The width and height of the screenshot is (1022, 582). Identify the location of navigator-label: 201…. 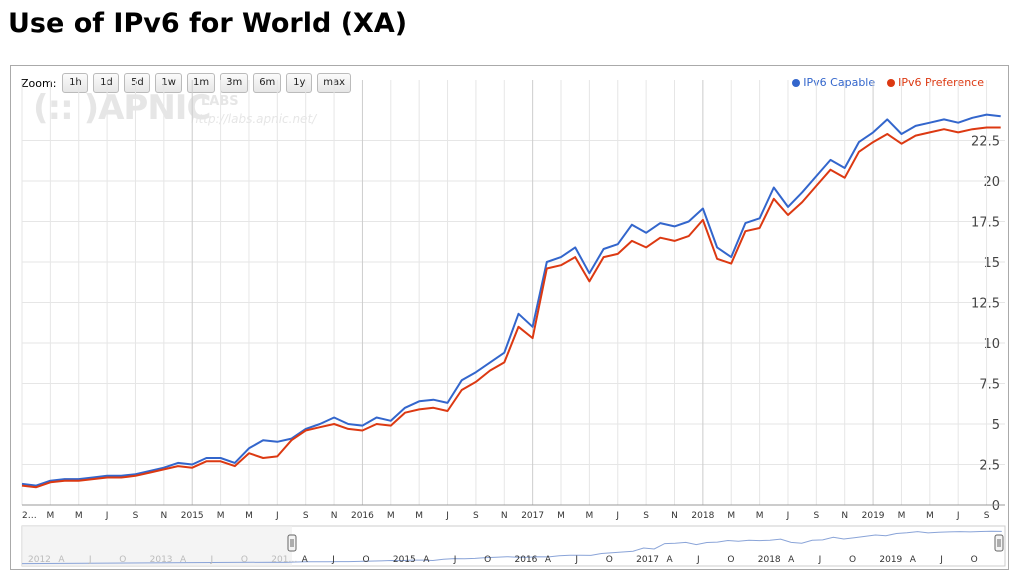
(284, 560).